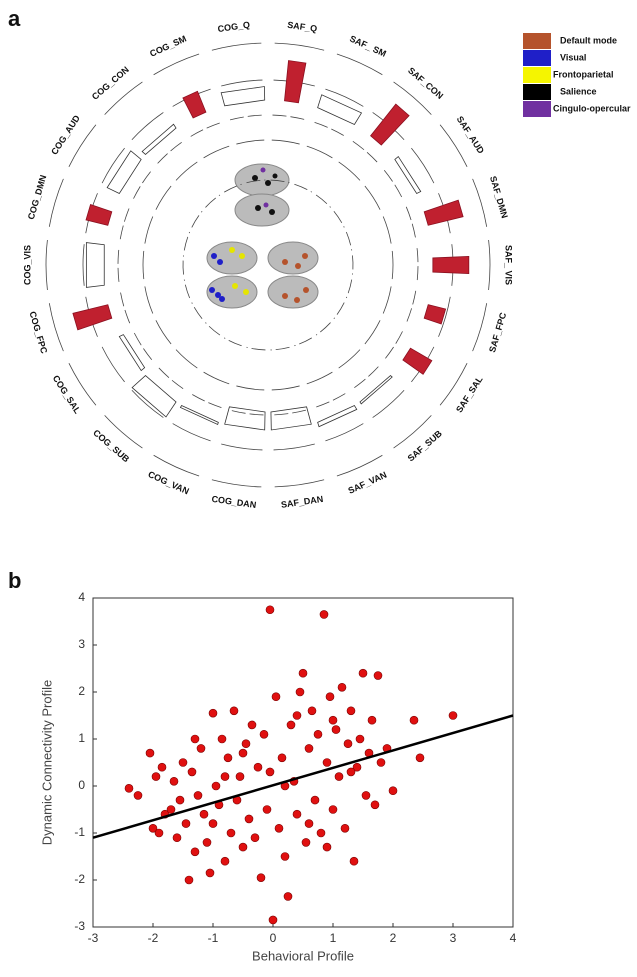  I want to click on legend-label: Salience, so click(578, 91).